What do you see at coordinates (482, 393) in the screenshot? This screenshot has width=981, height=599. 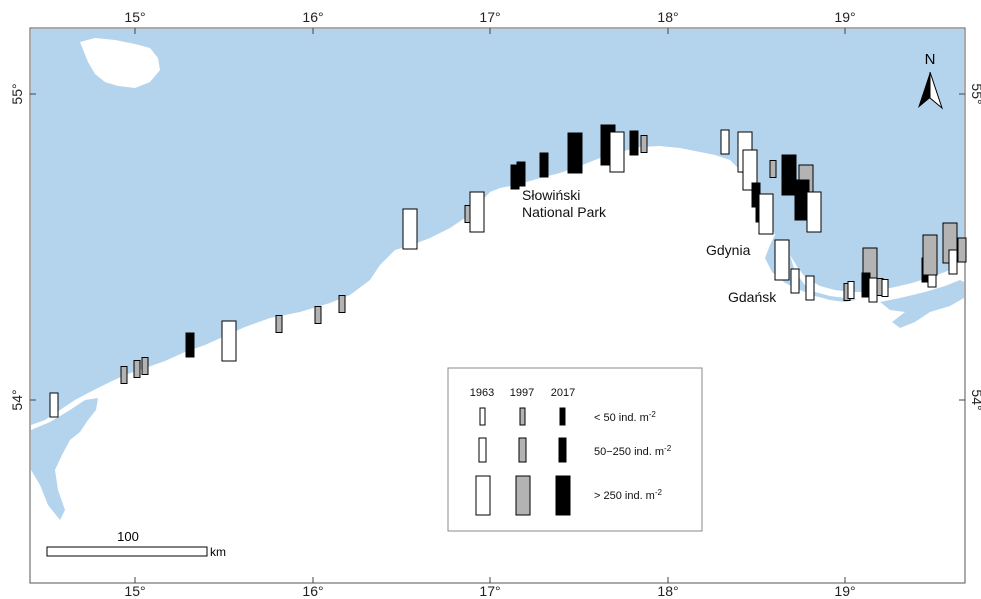 I see `legend-year-1963: 1963` at bounding box center [482, 393].